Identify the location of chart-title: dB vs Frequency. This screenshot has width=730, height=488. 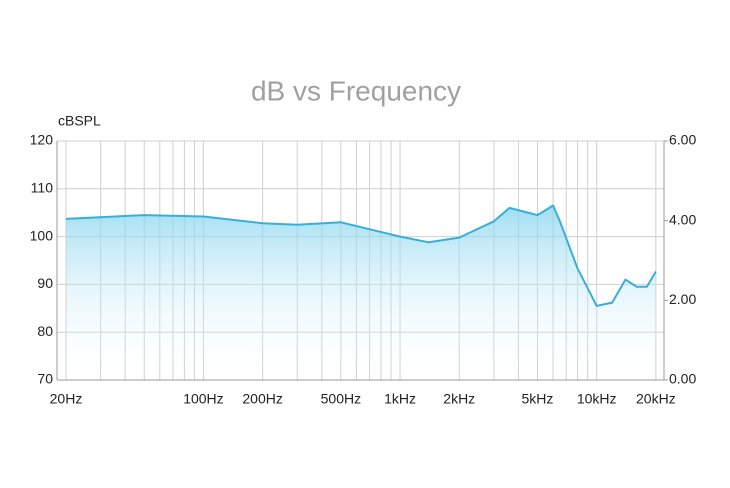
(356, 90).